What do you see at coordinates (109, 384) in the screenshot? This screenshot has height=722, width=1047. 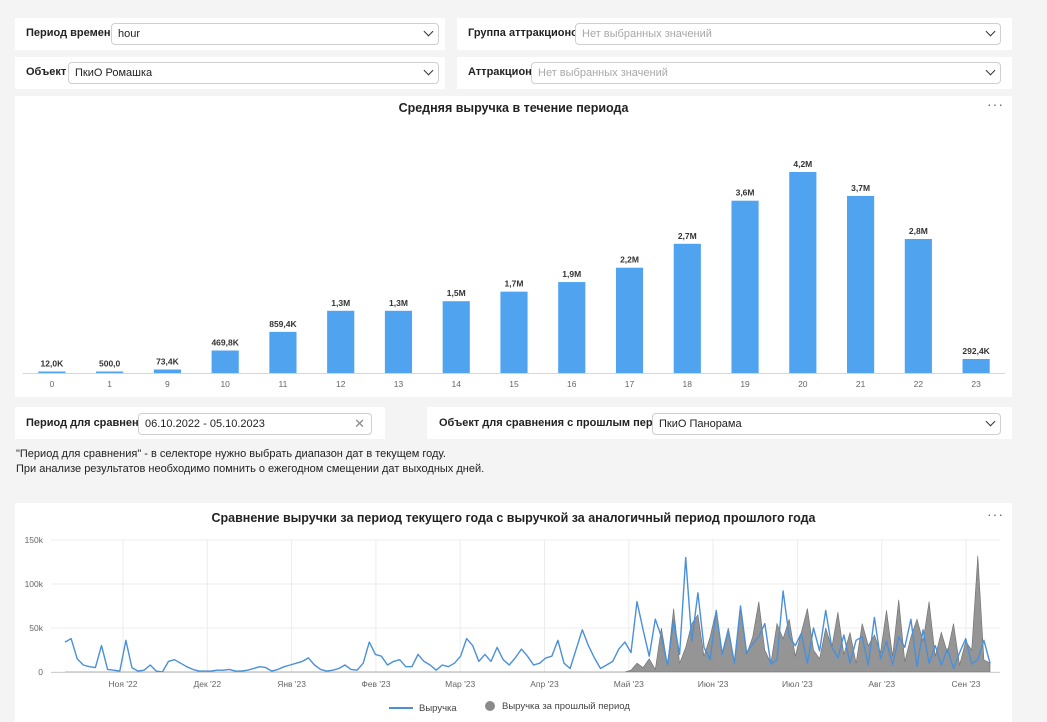 I see `x-tick-label: 1` at bounding box center [109, 384].